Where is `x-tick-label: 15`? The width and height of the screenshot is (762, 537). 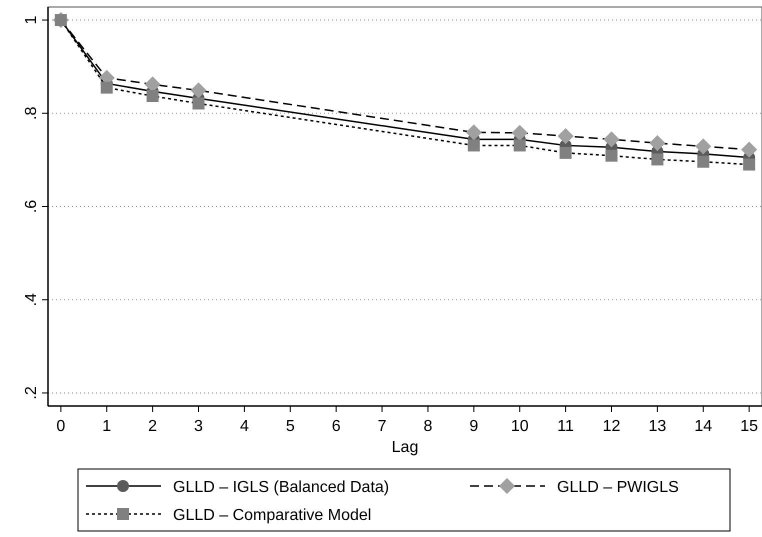 x-tick-label: 15 is located at coordinates (749, 426).